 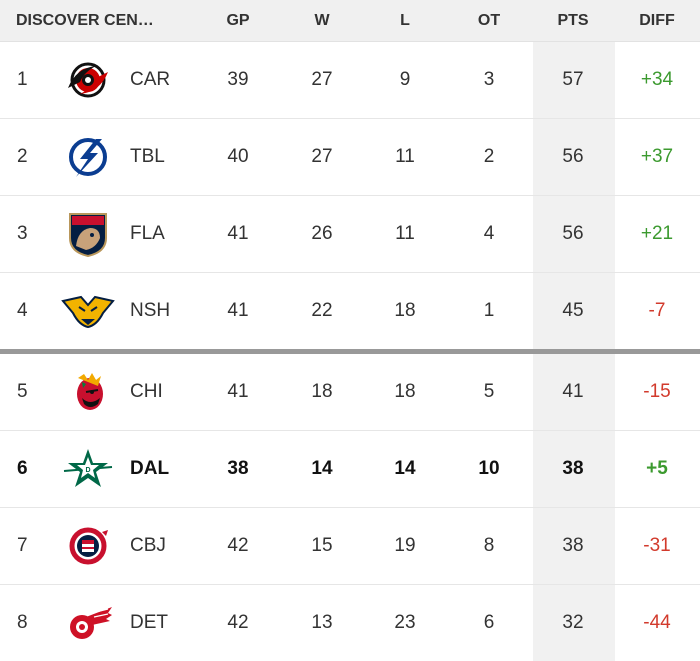 What do you see at coordinates (573, 391) in the screenshot?
I see `pts-value: 41` at bounding box center [573, 391].